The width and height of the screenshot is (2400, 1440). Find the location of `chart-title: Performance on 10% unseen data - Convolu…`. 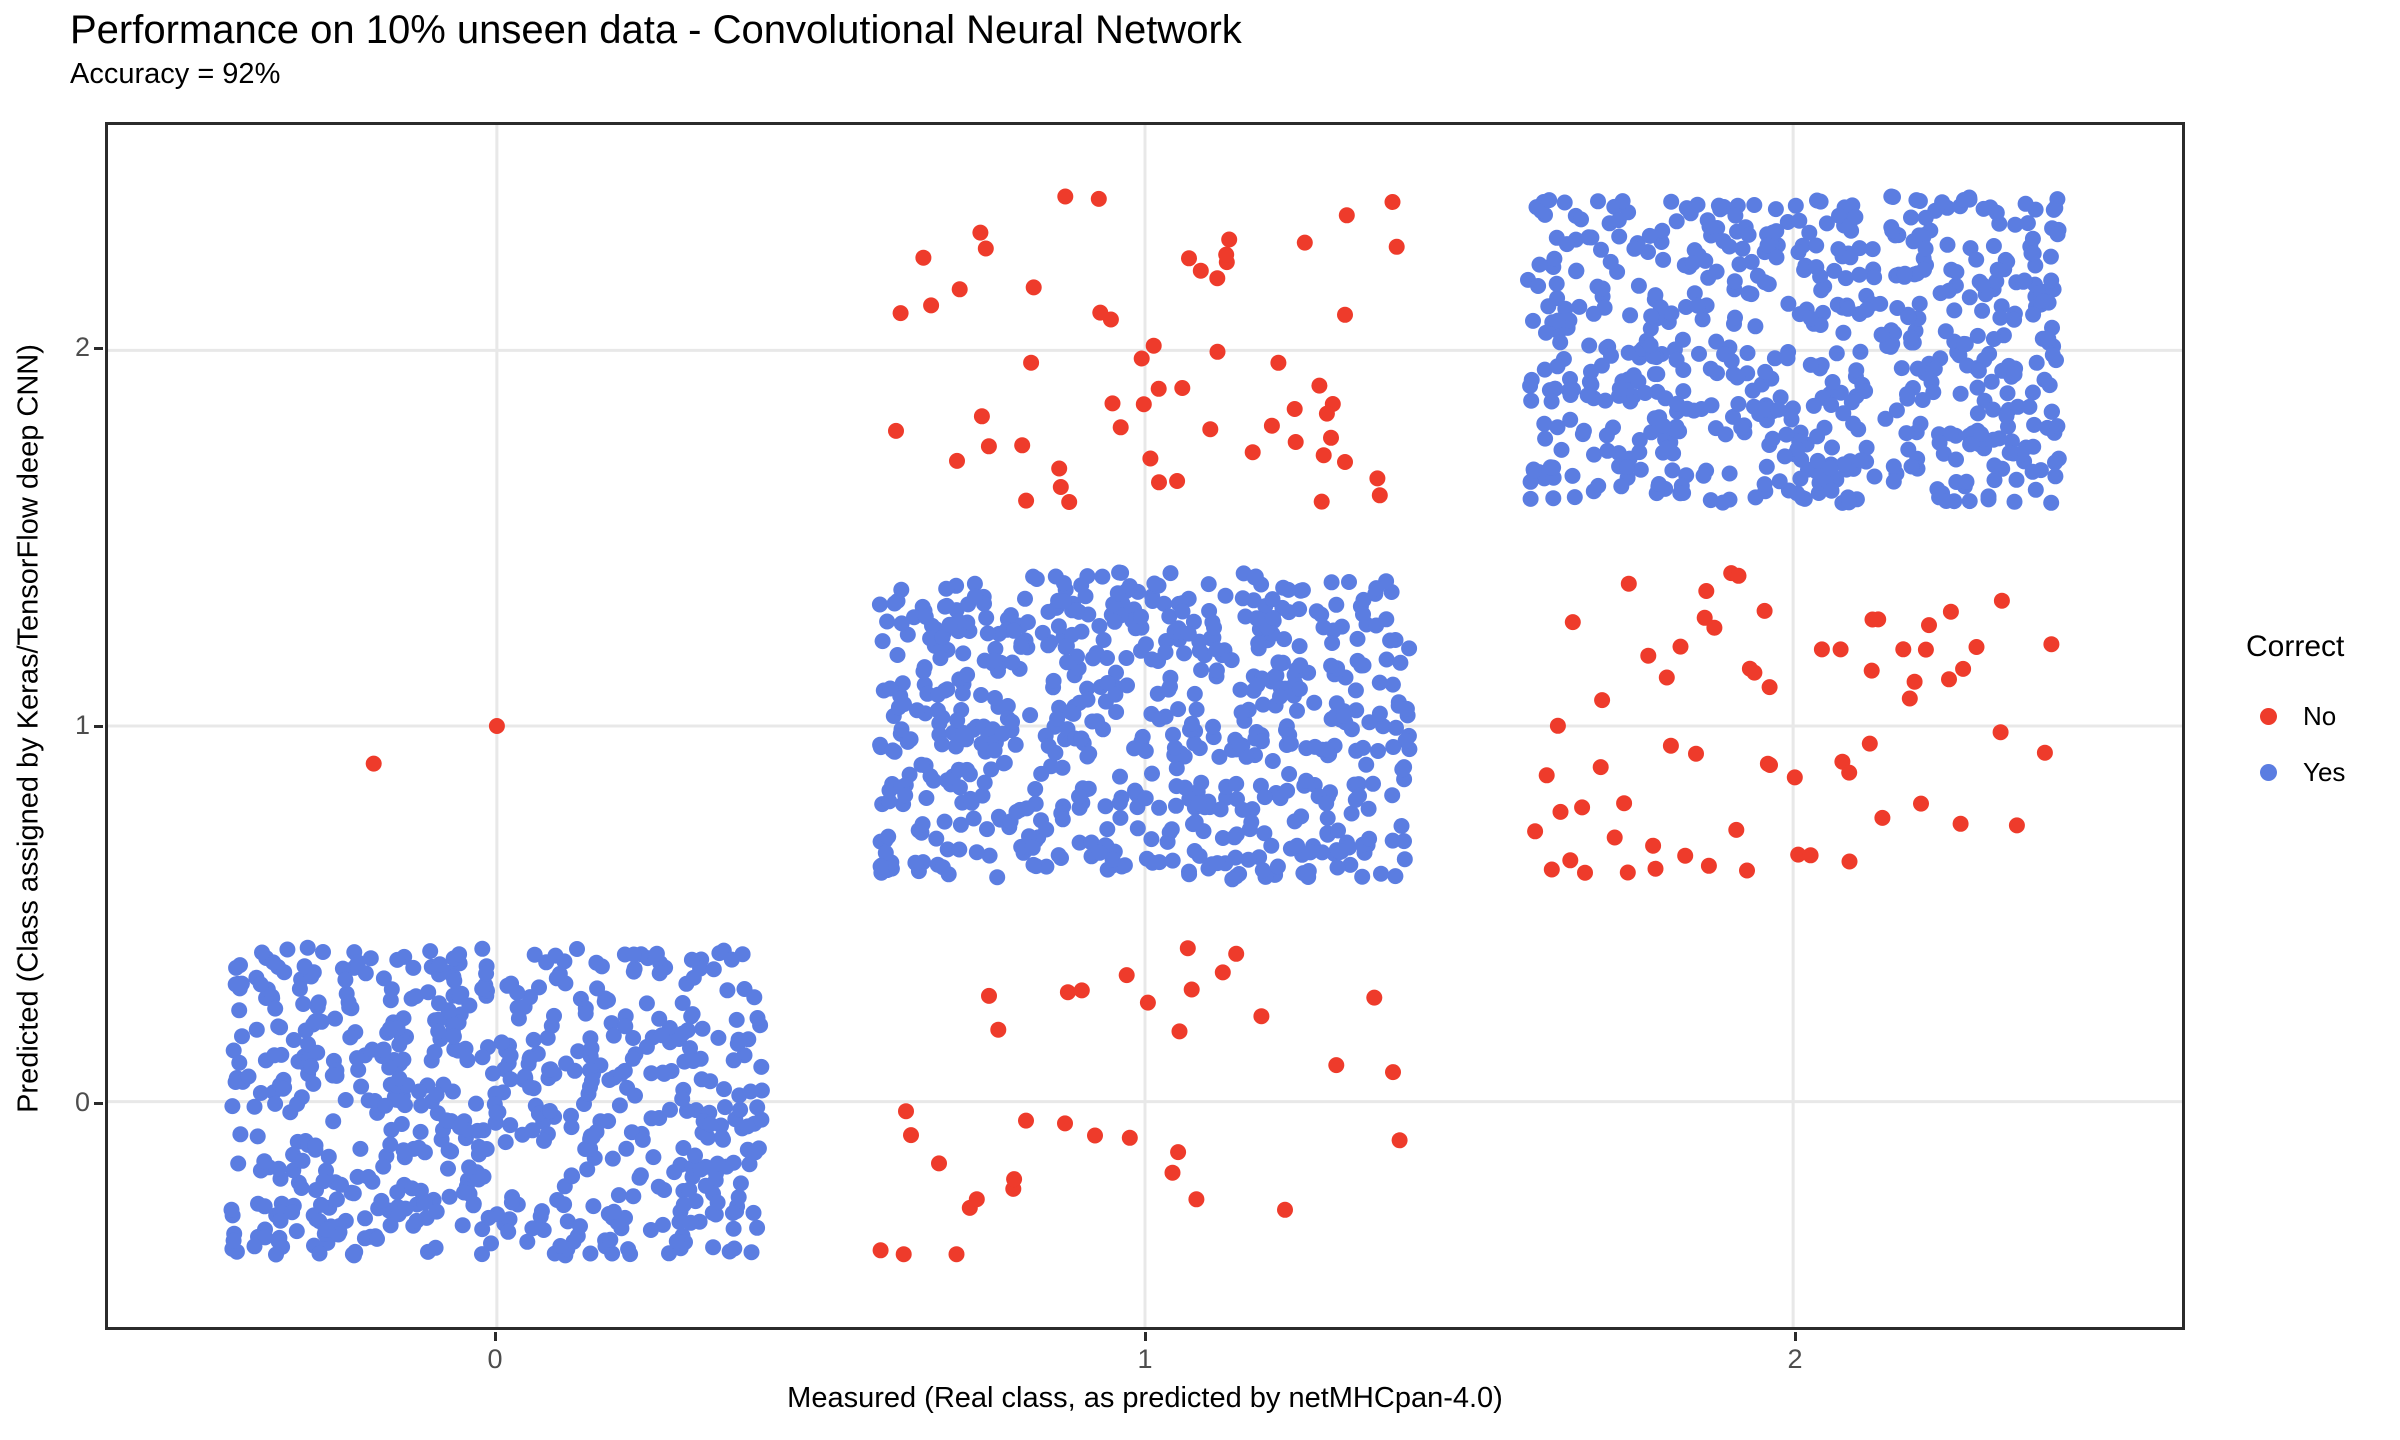

chart-title: Performance on 10% unseen data - Convolu… is located at coordinates (656, 30).